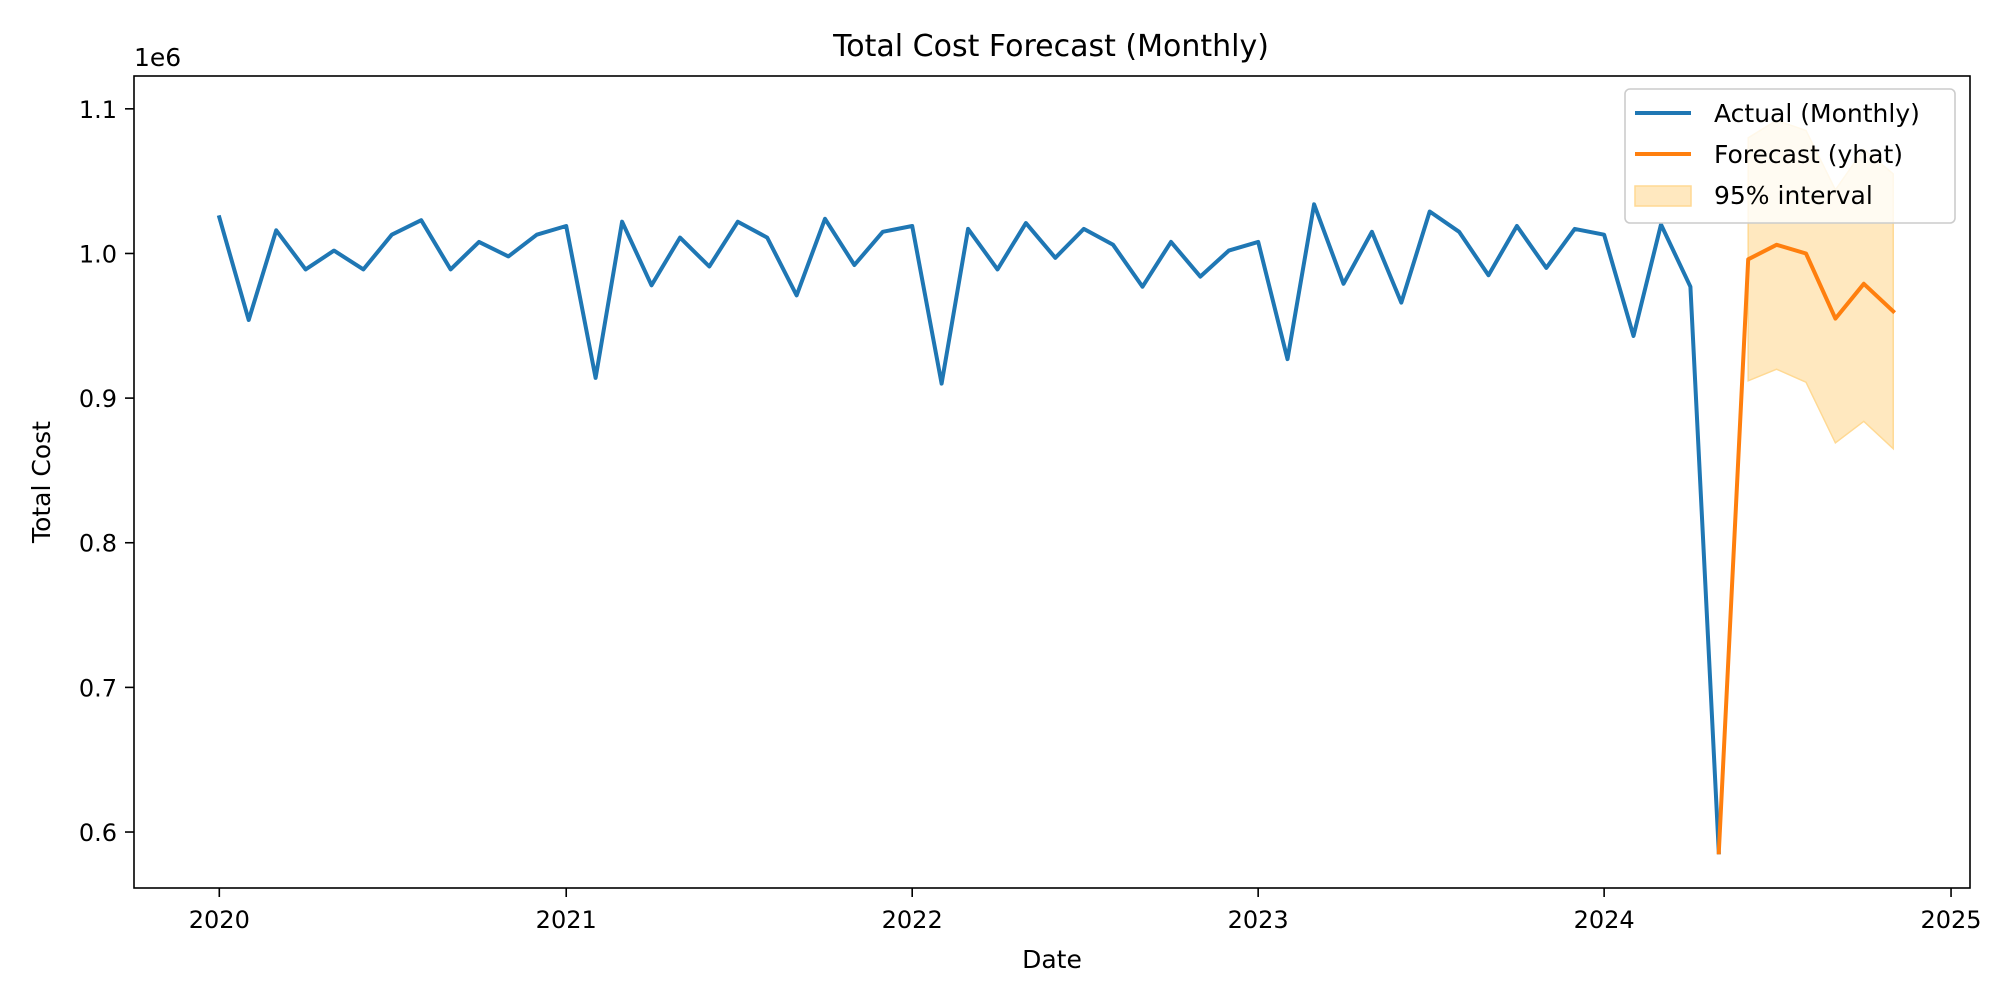 The image size is (2000, 1005). I want to click on chart-title: Total Cost Forecast (Monthly), so click(1050, 46).